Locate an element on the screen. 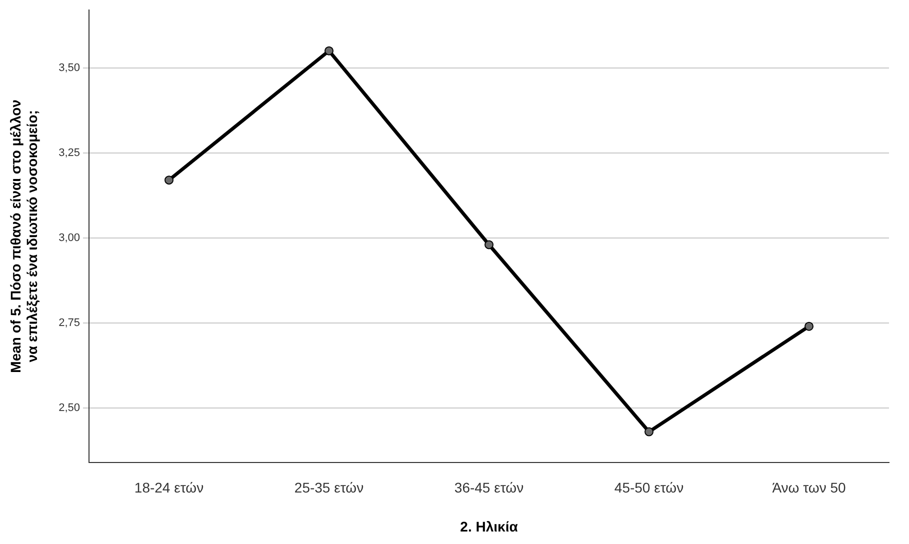 The image size is (909, 544). x-axis-title: 2. Ηλικία is located at coordinates (489, 526).